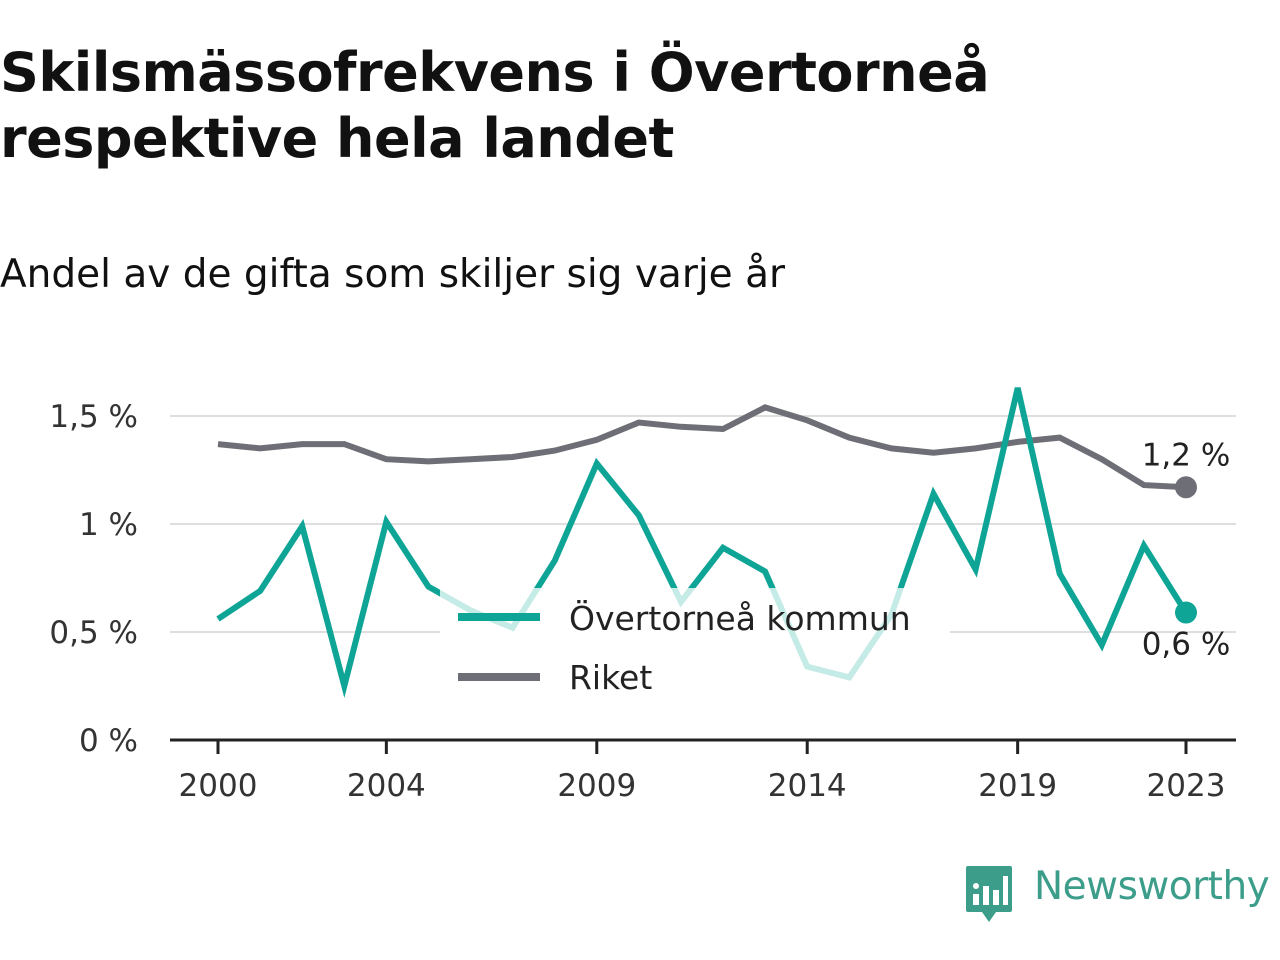 The height and width of the screenshot is (960, 1280). I want to click on end-markers: 0,6 % 1,2 %, so click(1186, 549).